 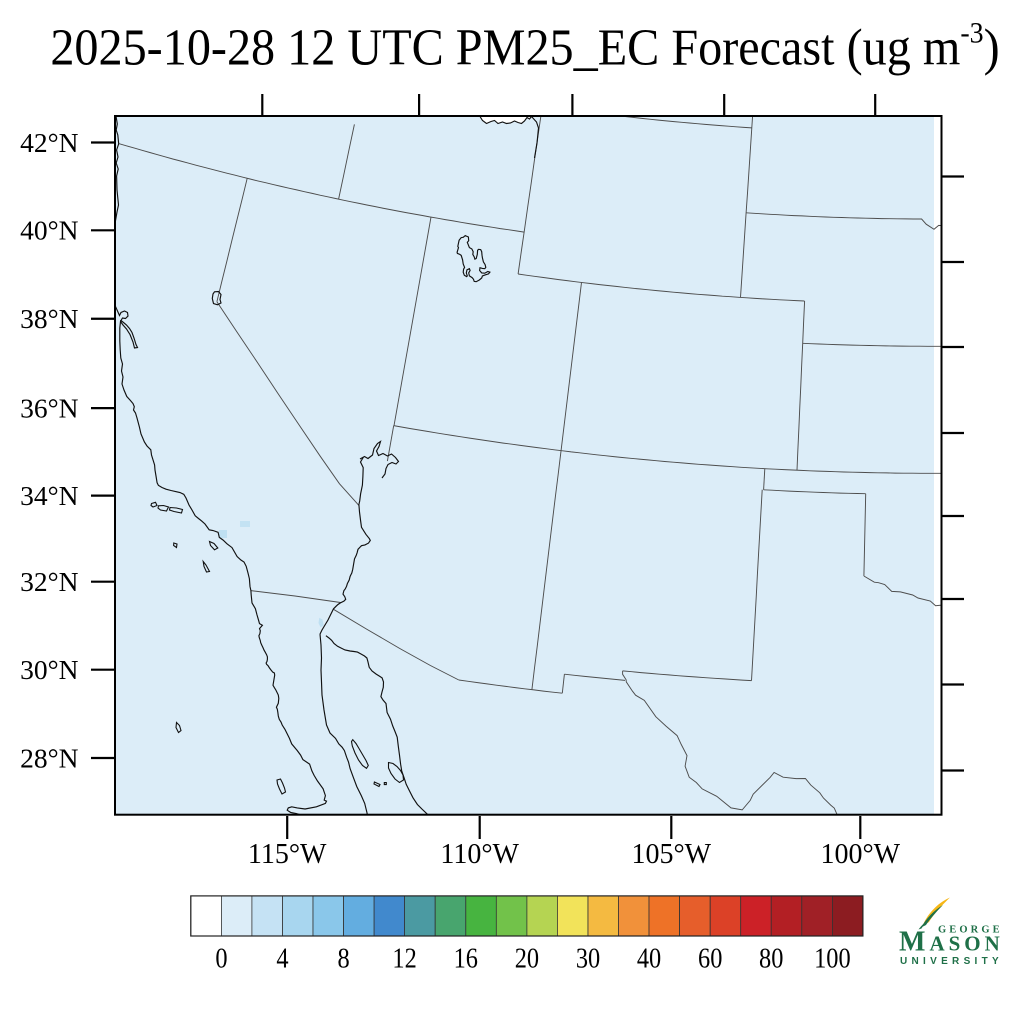 What do you see at coordinates (282, 958) in the screenshot?
I see `svg-text: 4` at bounding box center [282, 958].